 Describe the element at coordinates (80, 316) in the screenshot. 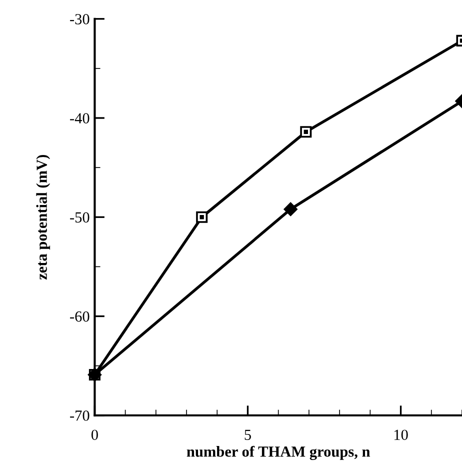

I see `y-tick-label: -60` at that location.